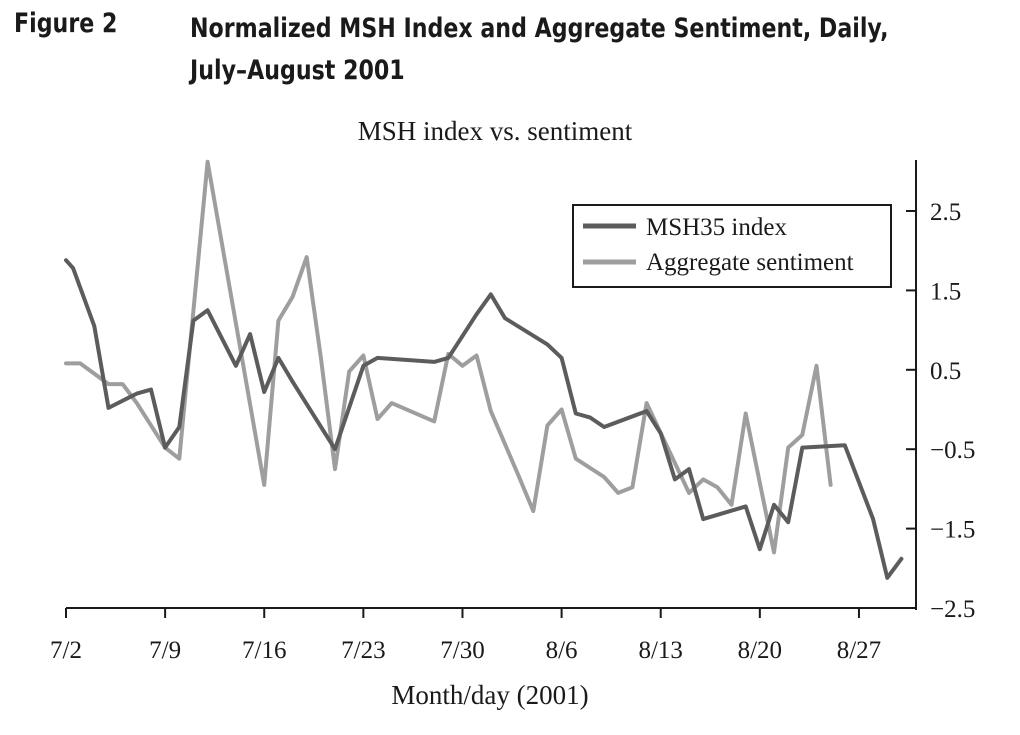 This screenshot has height=735, width=1020. What do you see at coordinates (495, 131) in the screenshot?
I see `chart-title: MSH index vs. sentiment` at bounding box center [495, 131].